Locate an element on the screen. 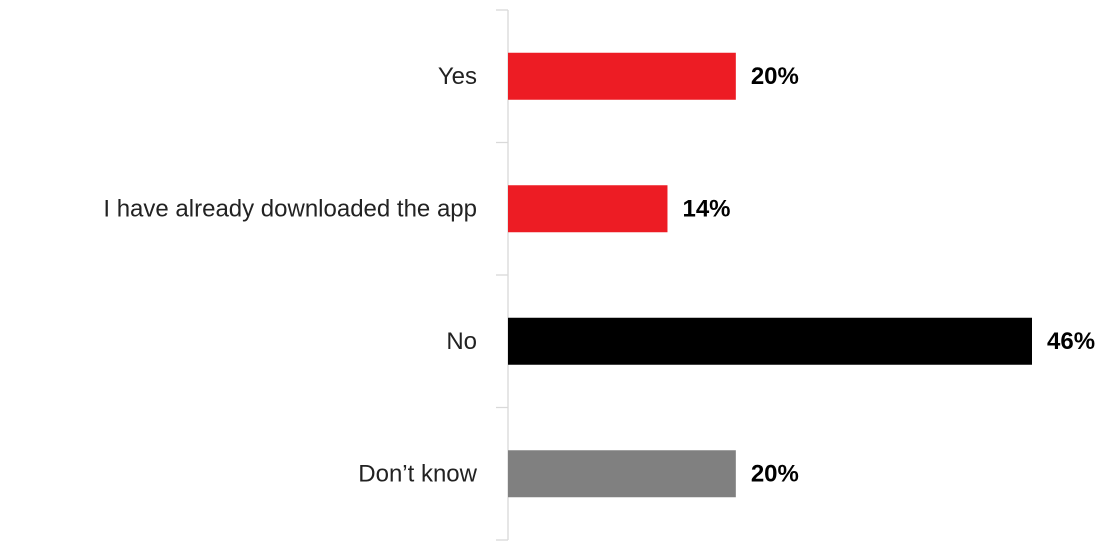  category-label: Yes is located at coordinates (457, 76).